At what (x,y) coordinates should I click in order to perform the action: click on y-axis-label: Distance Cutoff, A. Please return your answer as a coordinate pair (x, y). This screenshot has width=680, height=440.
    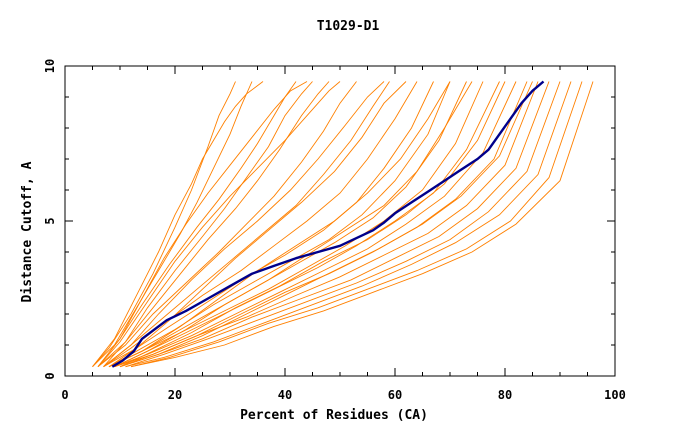
    Looking at the image, I should click on (27, 231).